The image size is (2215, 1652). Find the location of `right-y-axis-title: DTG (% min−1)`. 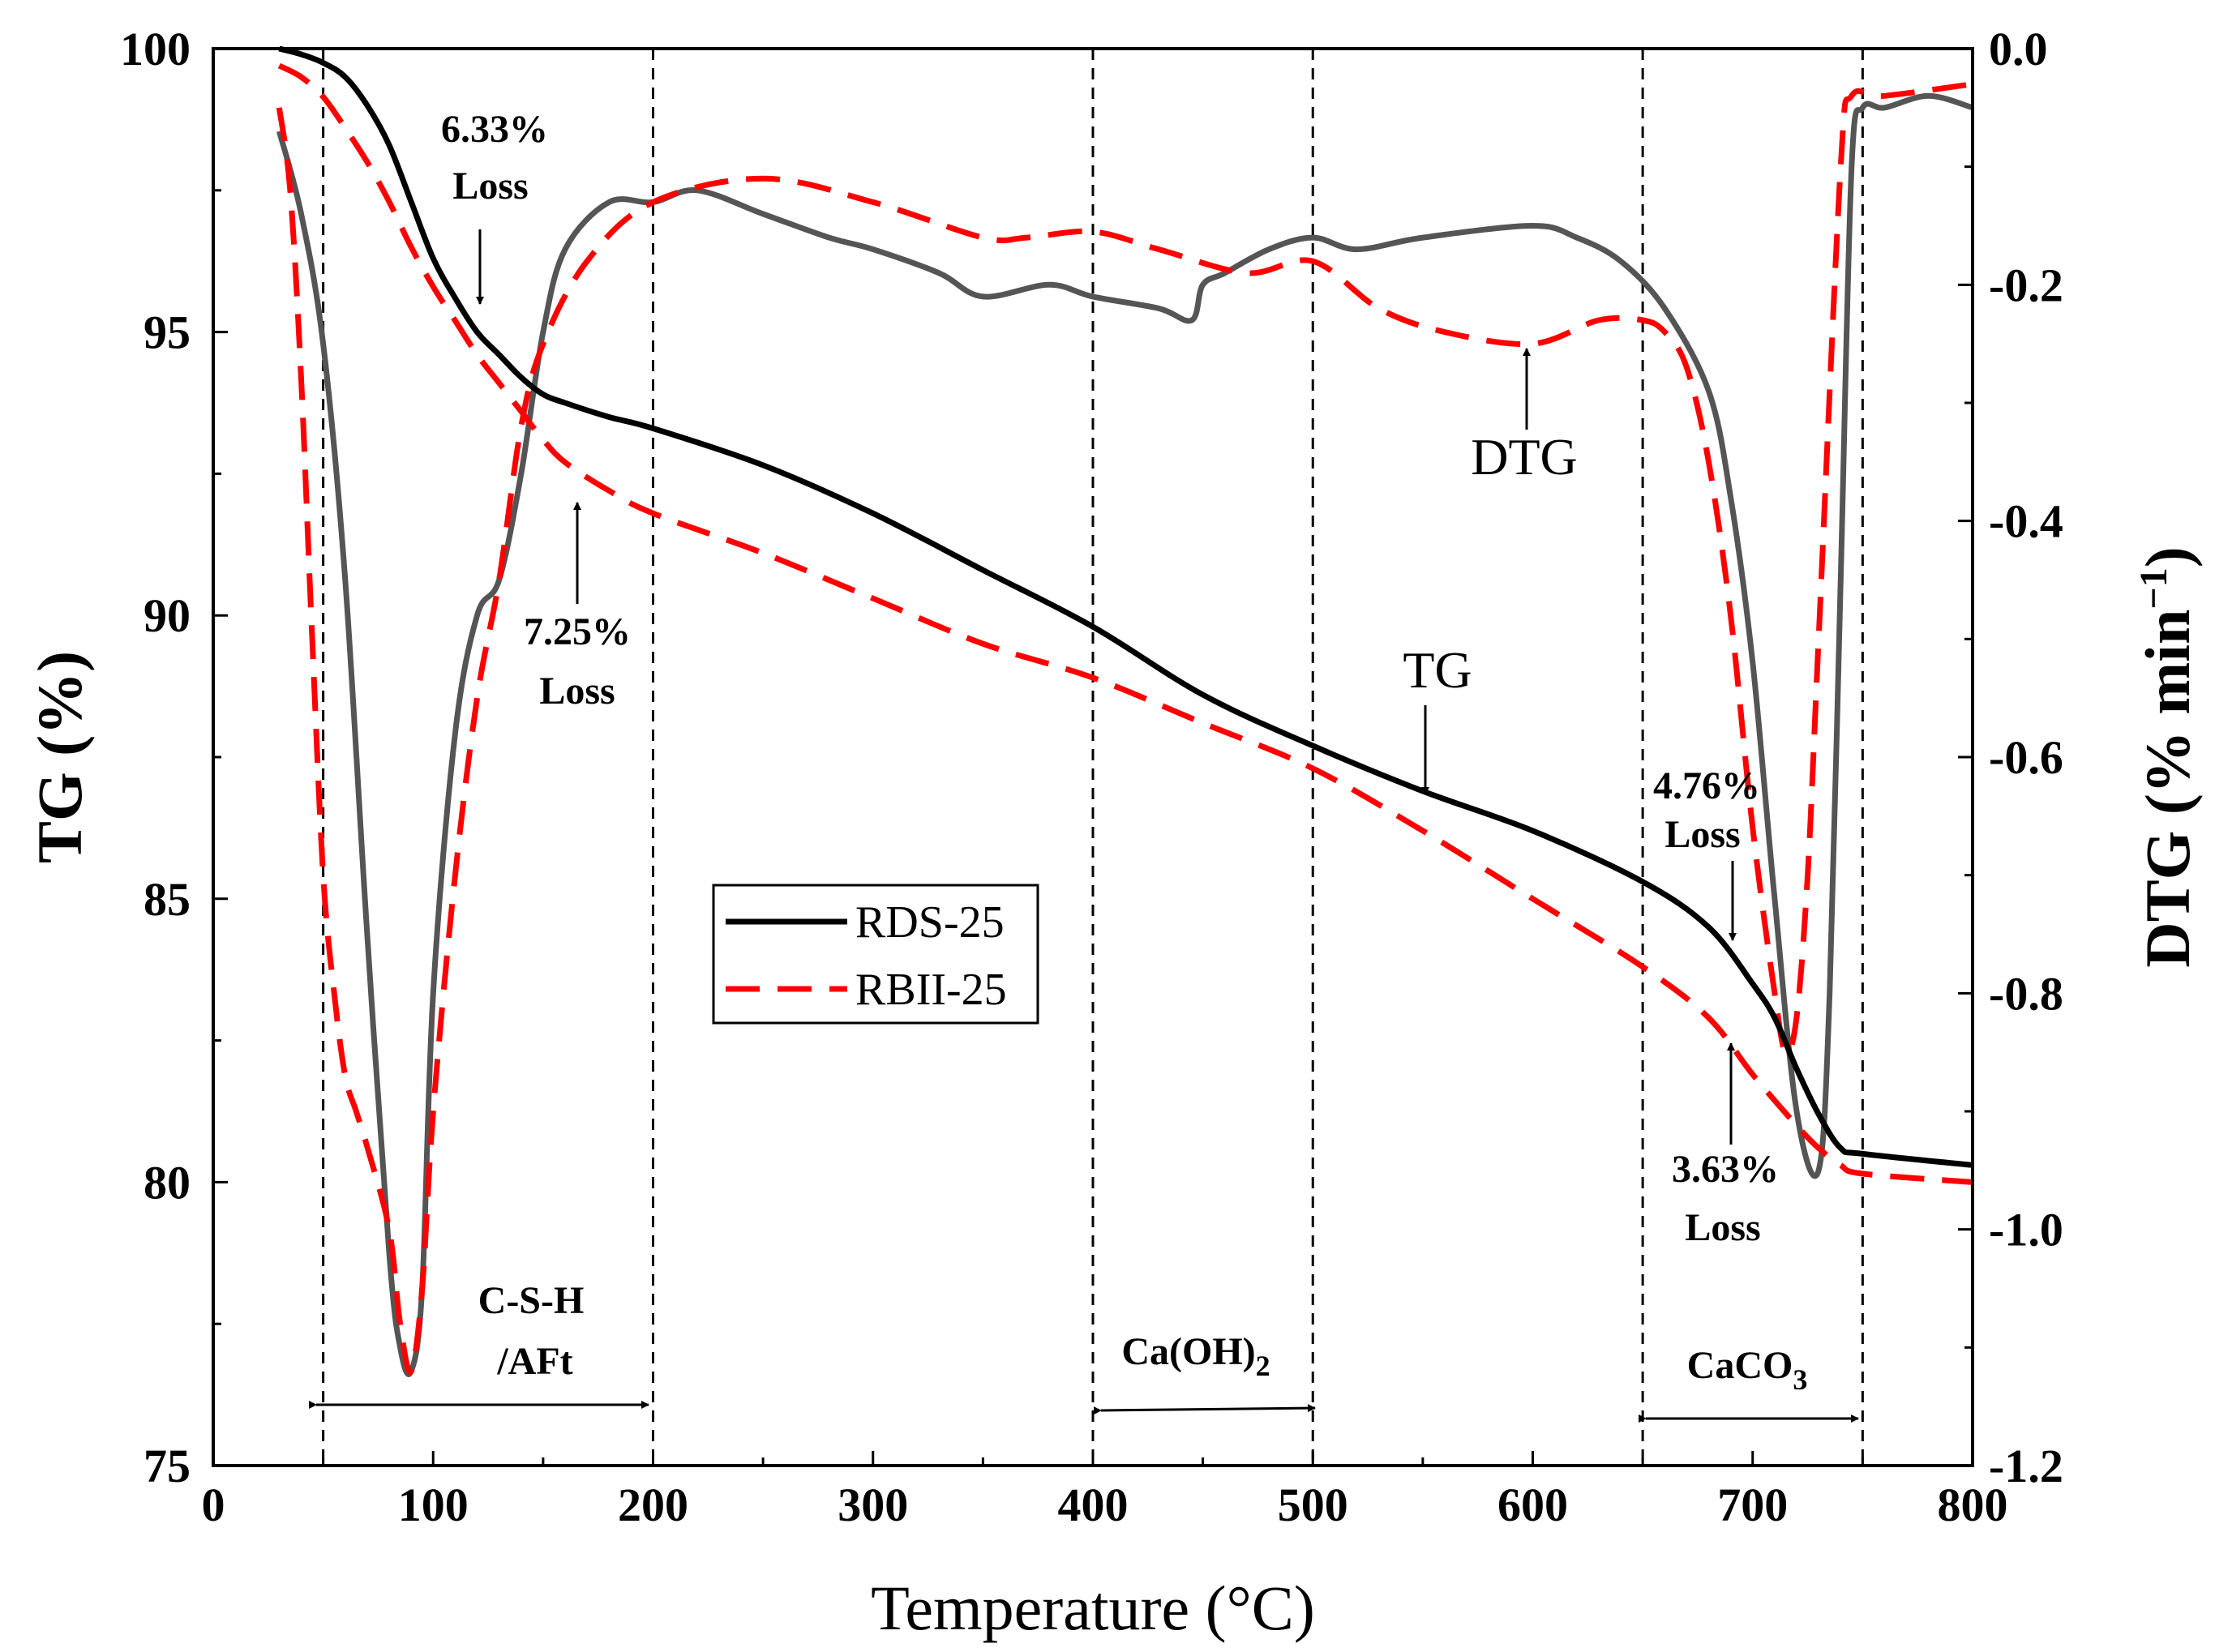

right-y-axis-title: DTG (% min−1) is located at coordinates (2167, 756).